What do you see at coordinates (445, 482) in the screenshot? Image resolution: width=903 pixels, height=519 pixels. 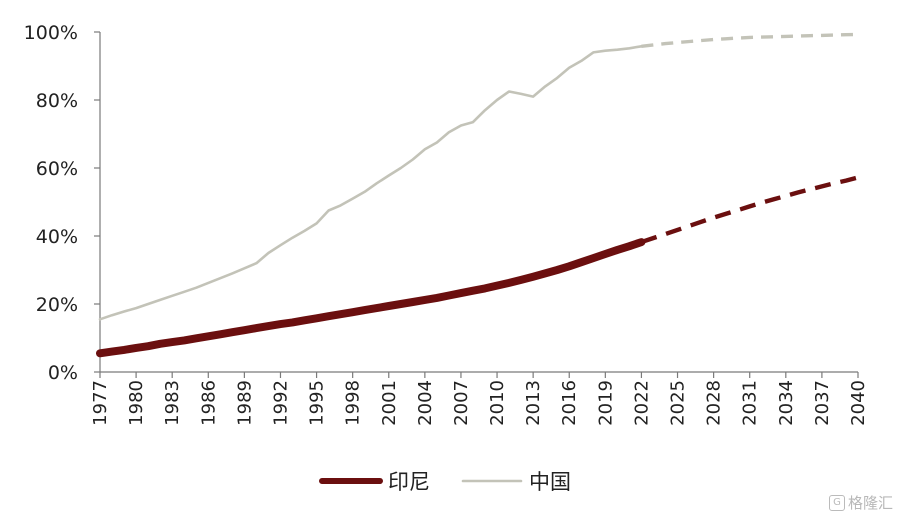 I see `legend: 印尼 中国` at bounding box center [445, 482].